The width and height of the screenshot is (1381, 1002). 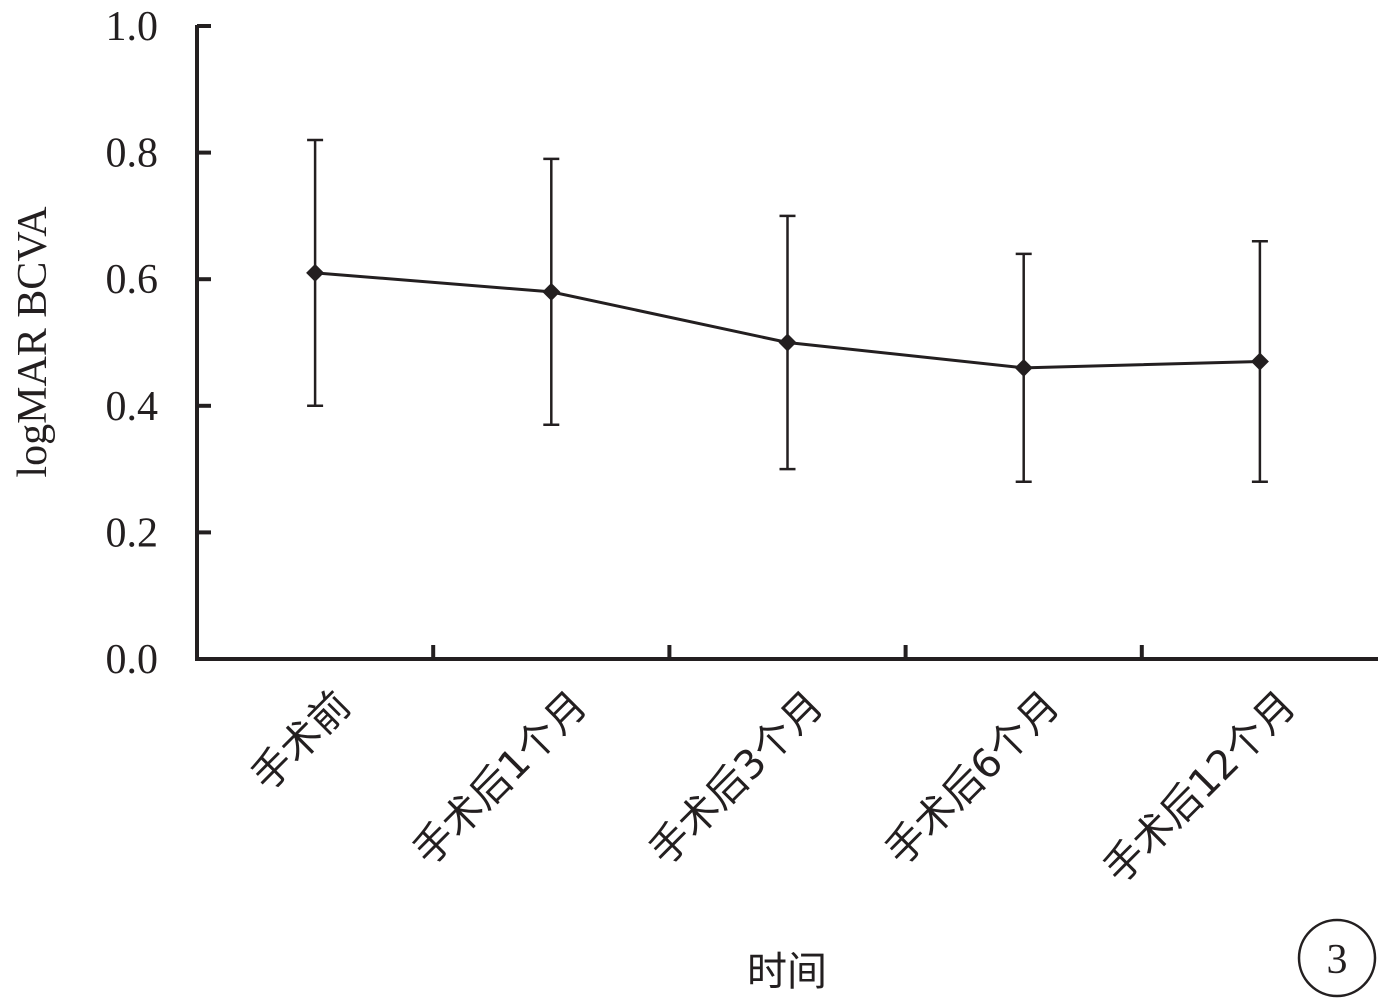 I want to click on y-tick-label: 0.8, so click(x=132, y=154).